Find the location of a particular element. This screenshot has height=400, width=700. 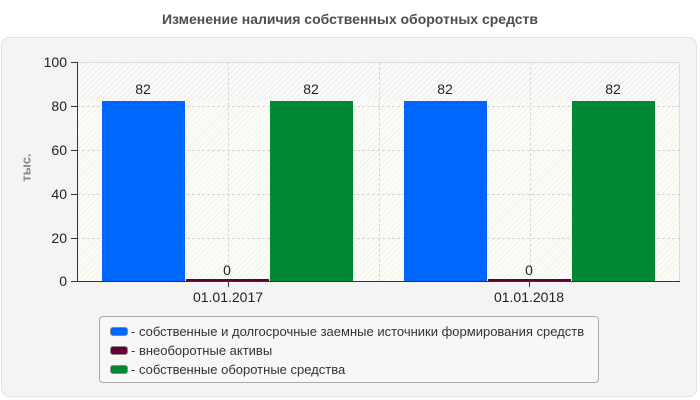

y-tick-label: 40 is located at coordinates (59, 194).